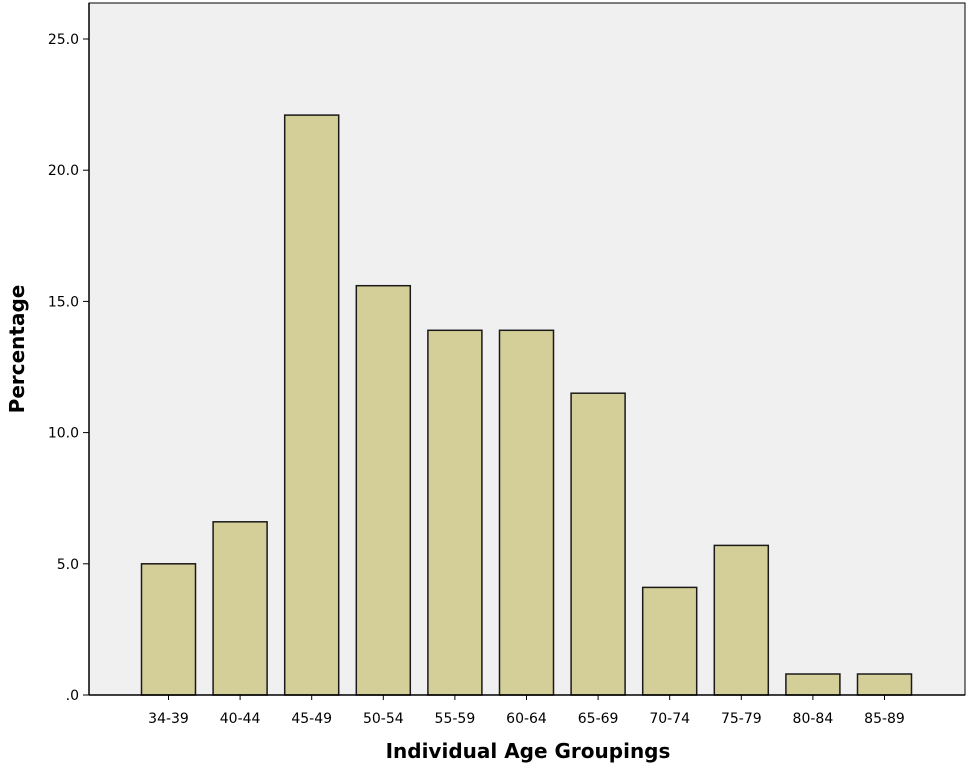 Image resolution: width=968 pixels, height=767 pixels. What do you see at coordinates (17, 349) in the screenshot?
I see `y-axis-title: Percentage` at bounding box center [17, 349].